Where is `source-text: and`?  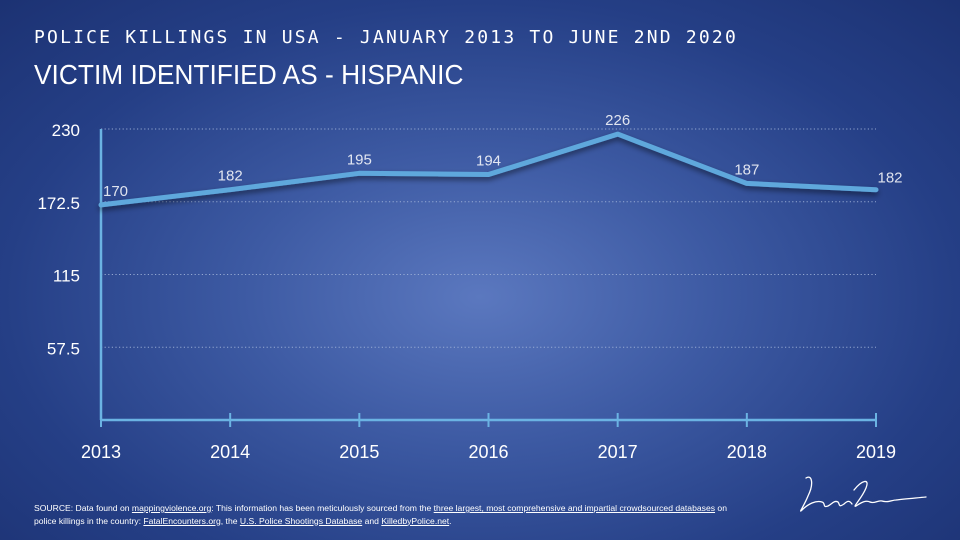
source-text: and is located at coordinates (372, 520).